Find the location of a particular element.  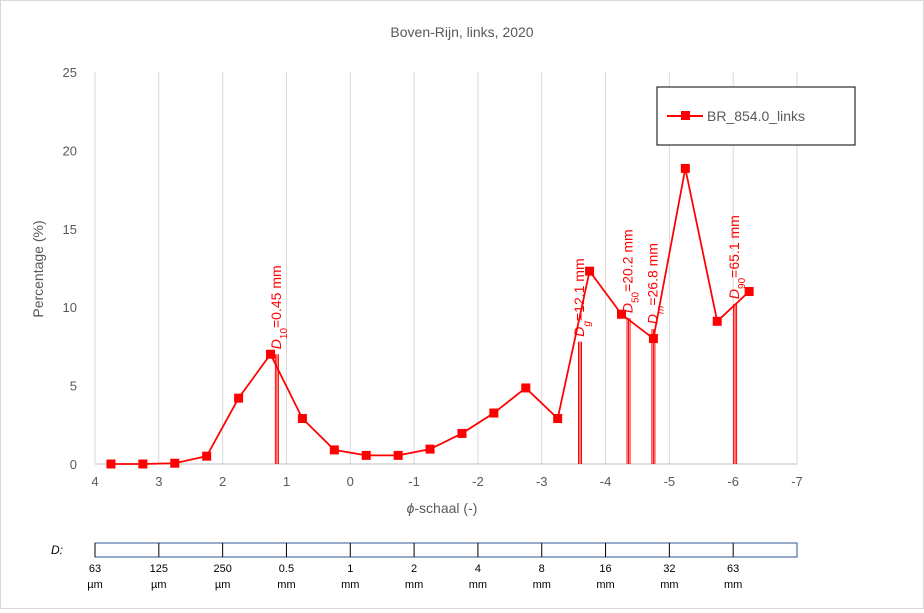

size-scale-label: D: is located at coordinates (57, 550).